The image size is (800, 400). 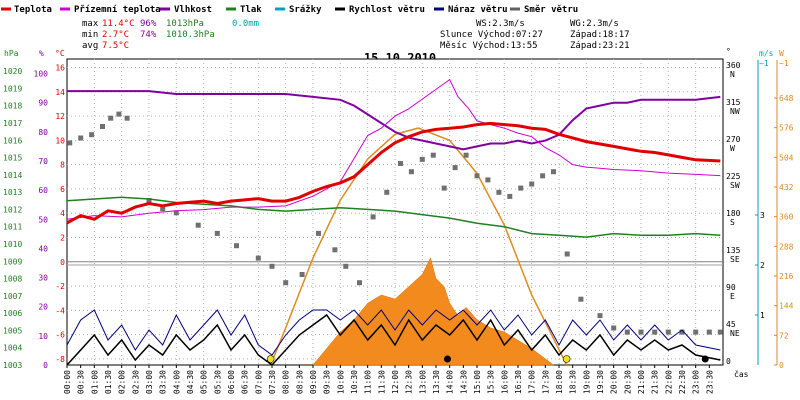 I want to click on pressure-tick-17: 1003, so click(x=12, y=365).